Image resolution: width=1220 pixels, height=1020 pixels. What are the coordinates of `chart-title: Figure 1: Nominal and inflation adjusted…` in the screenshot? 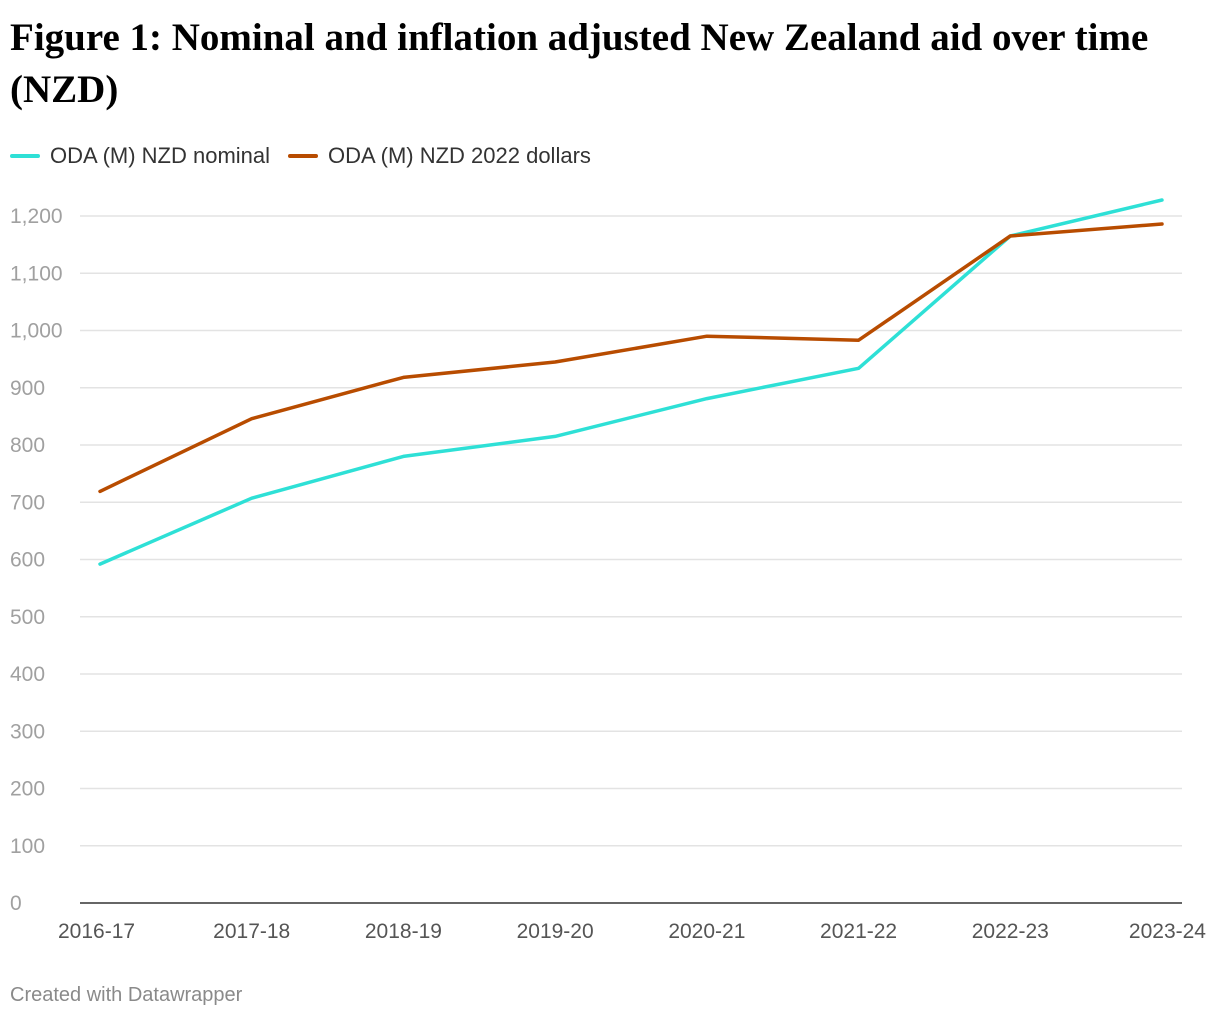 It's located at (579, 63).